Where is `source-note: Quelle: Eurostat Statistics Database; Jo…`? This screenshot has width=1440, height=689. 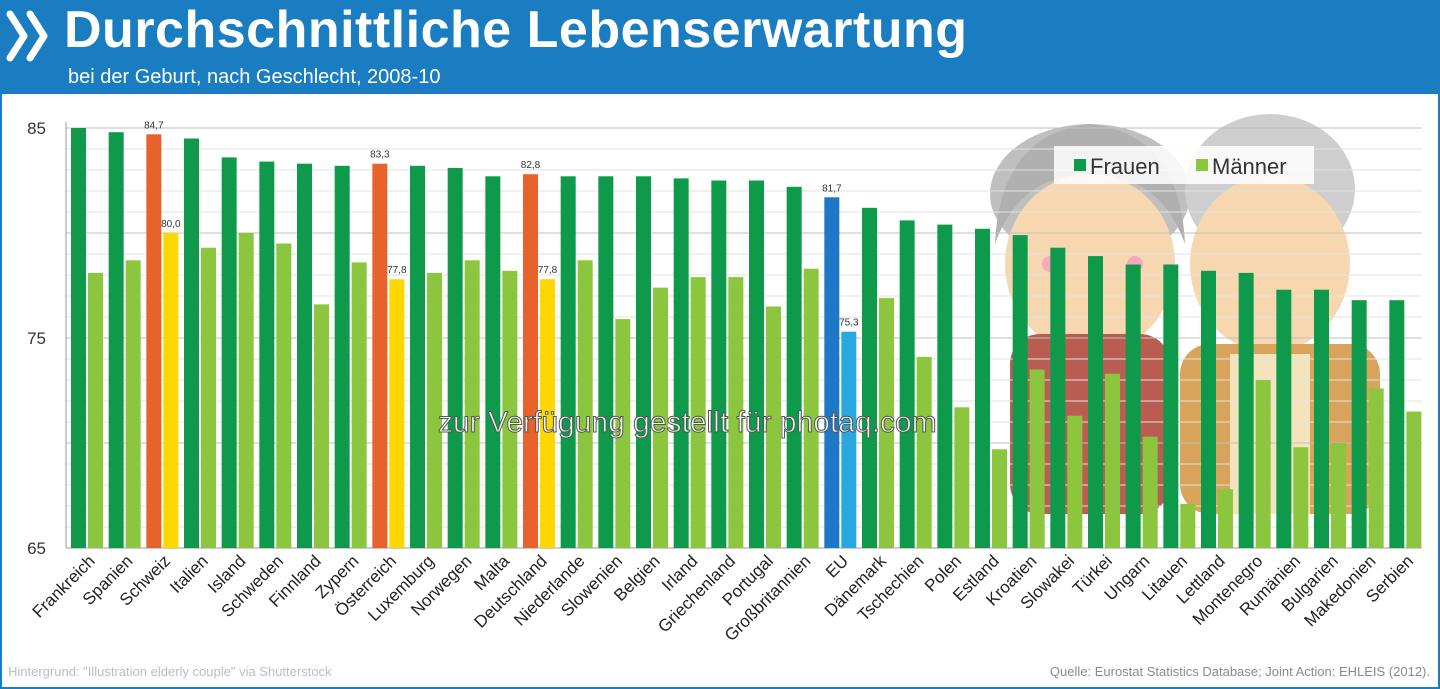 source-note: Quelle: Eurostat Statistics Database; Jo… is located at coordinates (1239, 671).